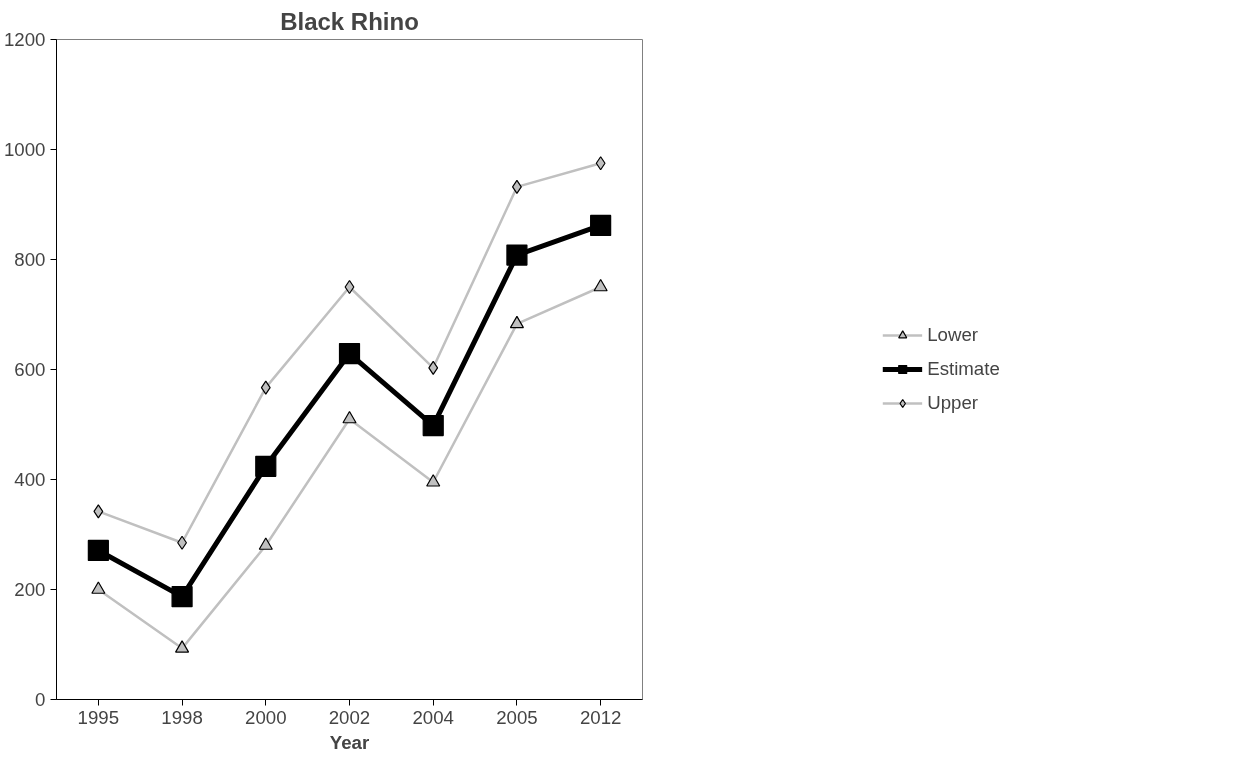 Image resolution: width=1252 pixels, height=767 pixels. What do you see at coordinates (25, 39) in the screenshot?
I see `y-tick-label: 1200` at bounding box center [25, 39].